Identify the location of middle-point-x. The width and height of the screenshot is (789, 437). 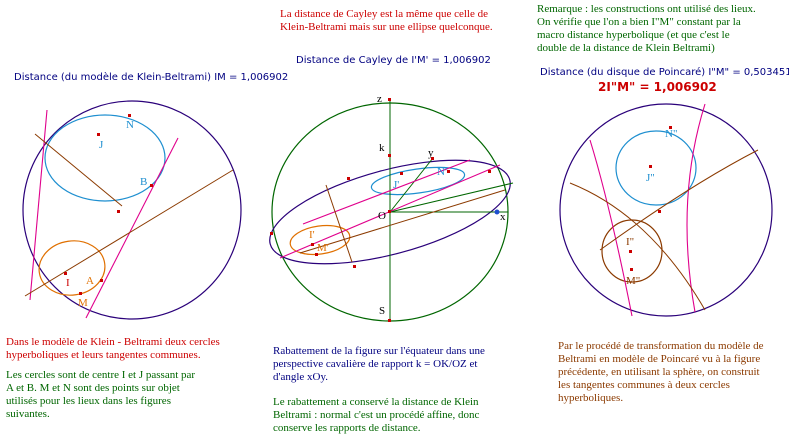
(497, 212).